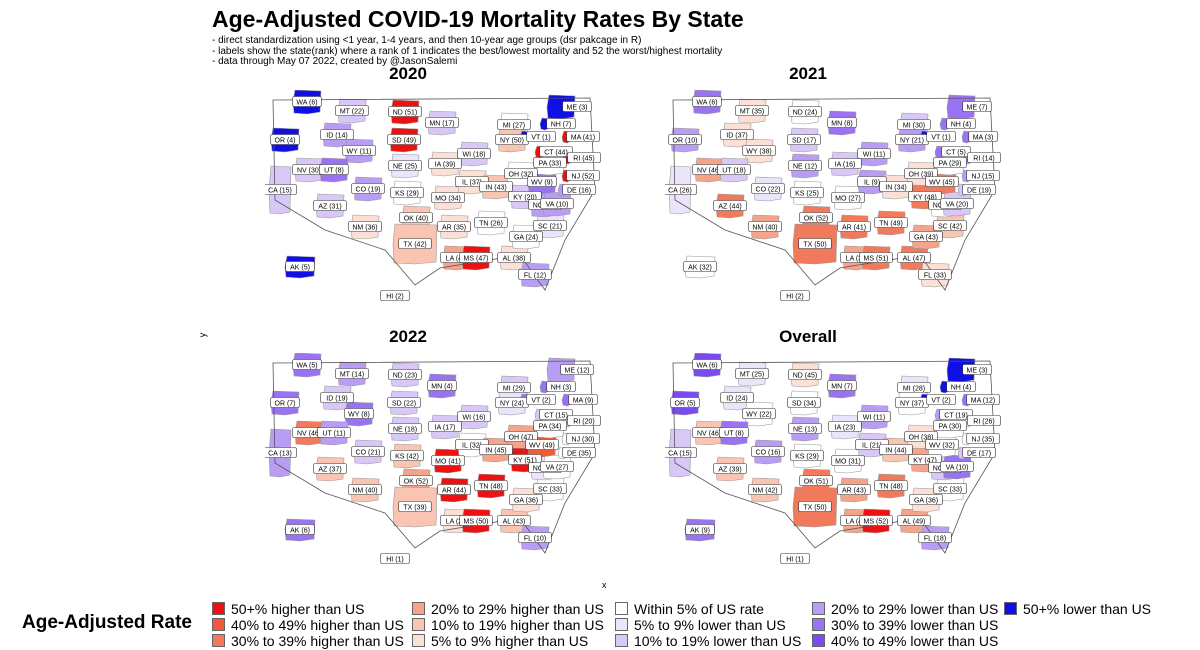  Describe the element at coordinates (359, 150) in the screenshot. I see `state-label: WY (11)` at that location.